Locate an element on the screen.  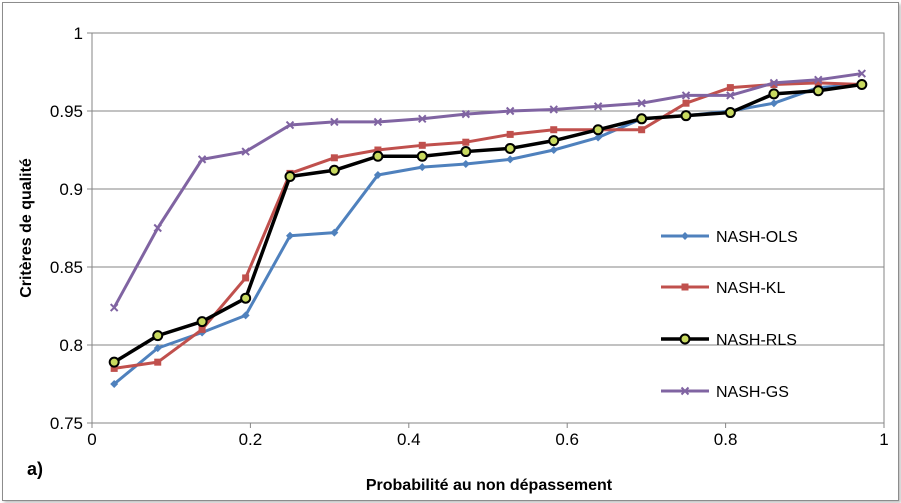
legend-label: NASH-RLS is located at coordinates (756, 340).